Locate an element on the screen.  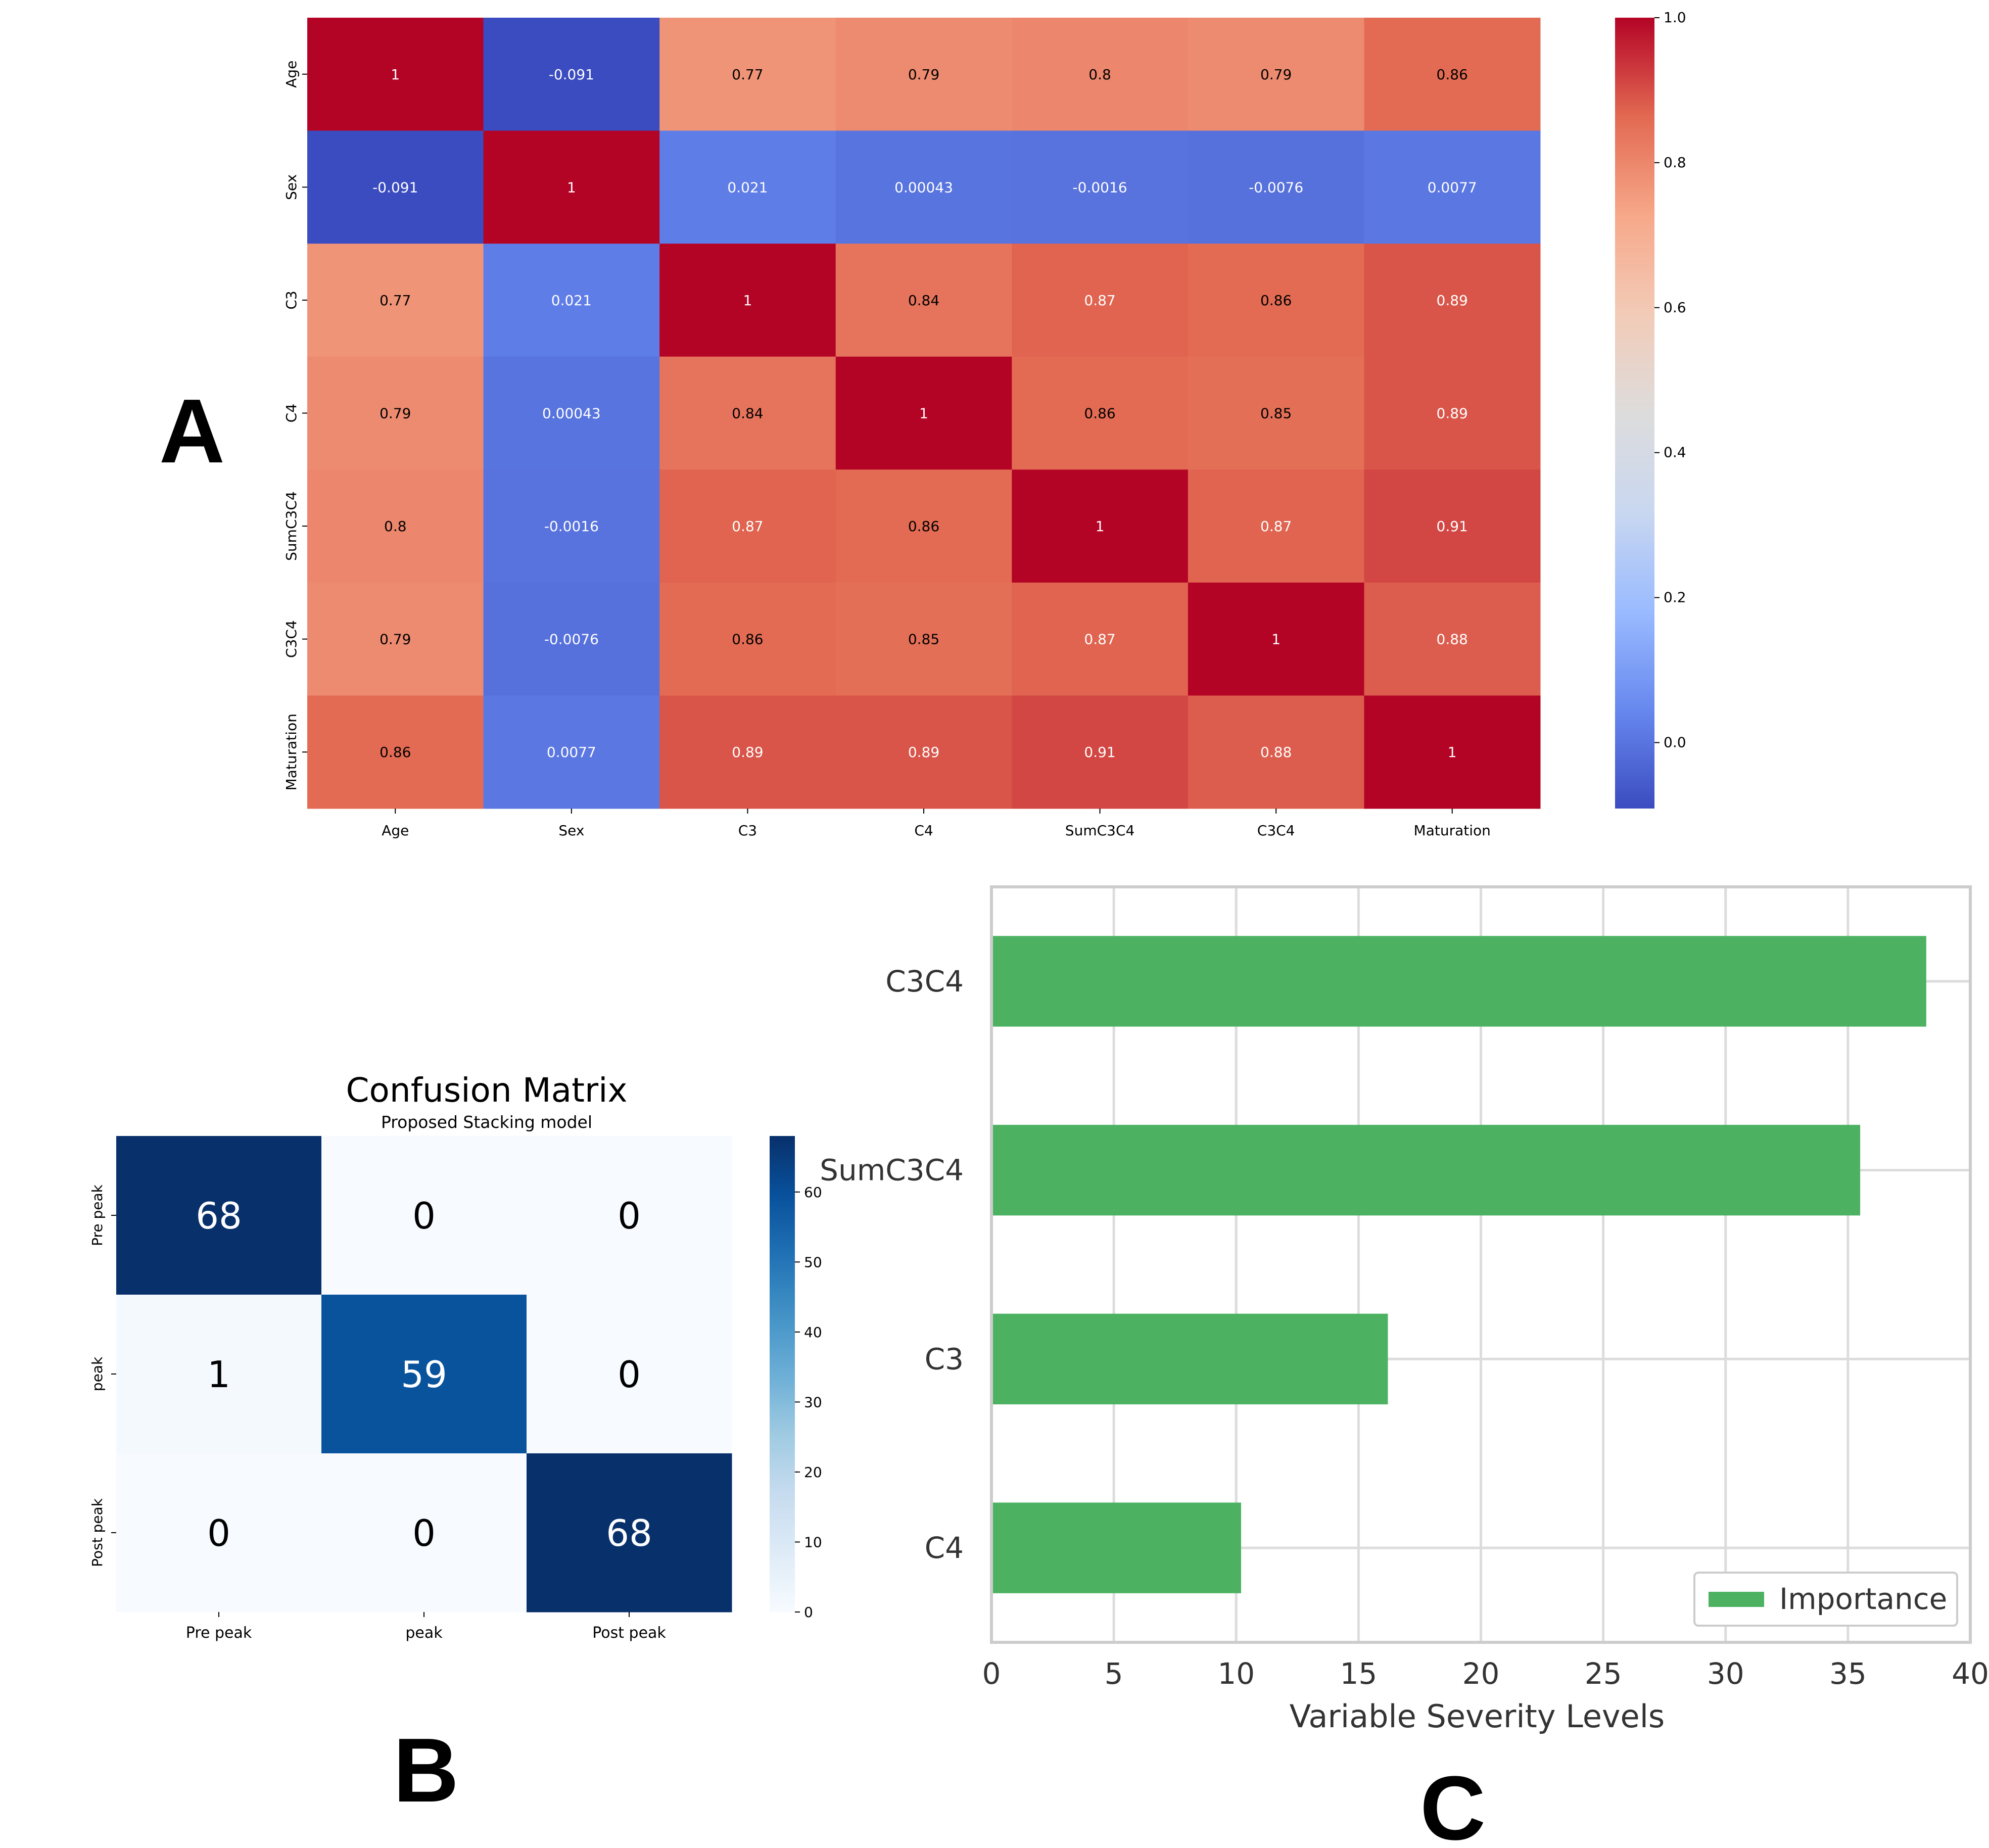
x-tick-label: Post peak is located at coordinates (629, 1633).